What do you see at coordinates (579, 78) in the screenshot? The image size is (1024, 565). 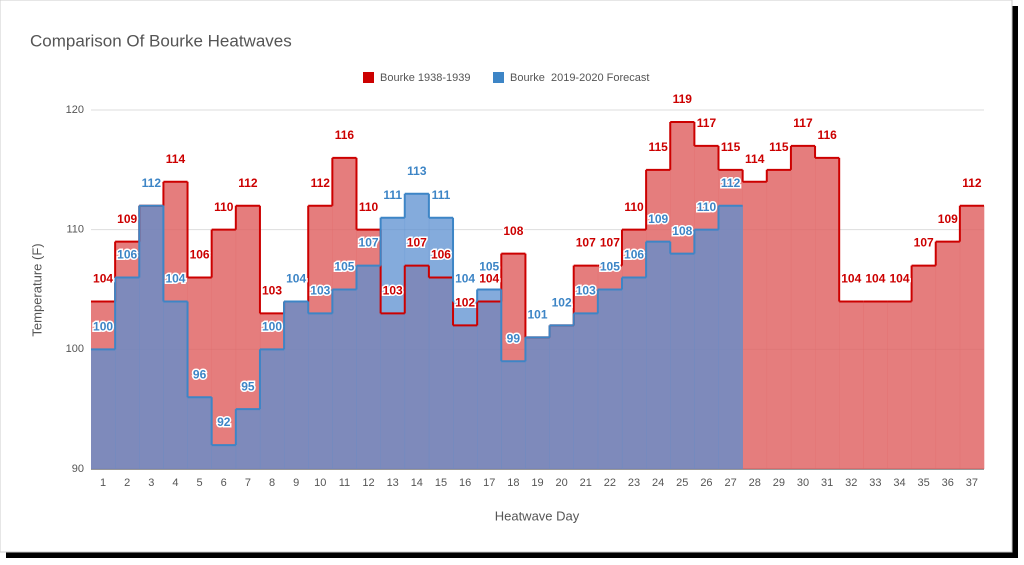 I see `legend-label: Bourke 2019-2020 Forecast` at bounding box center [579, 78].